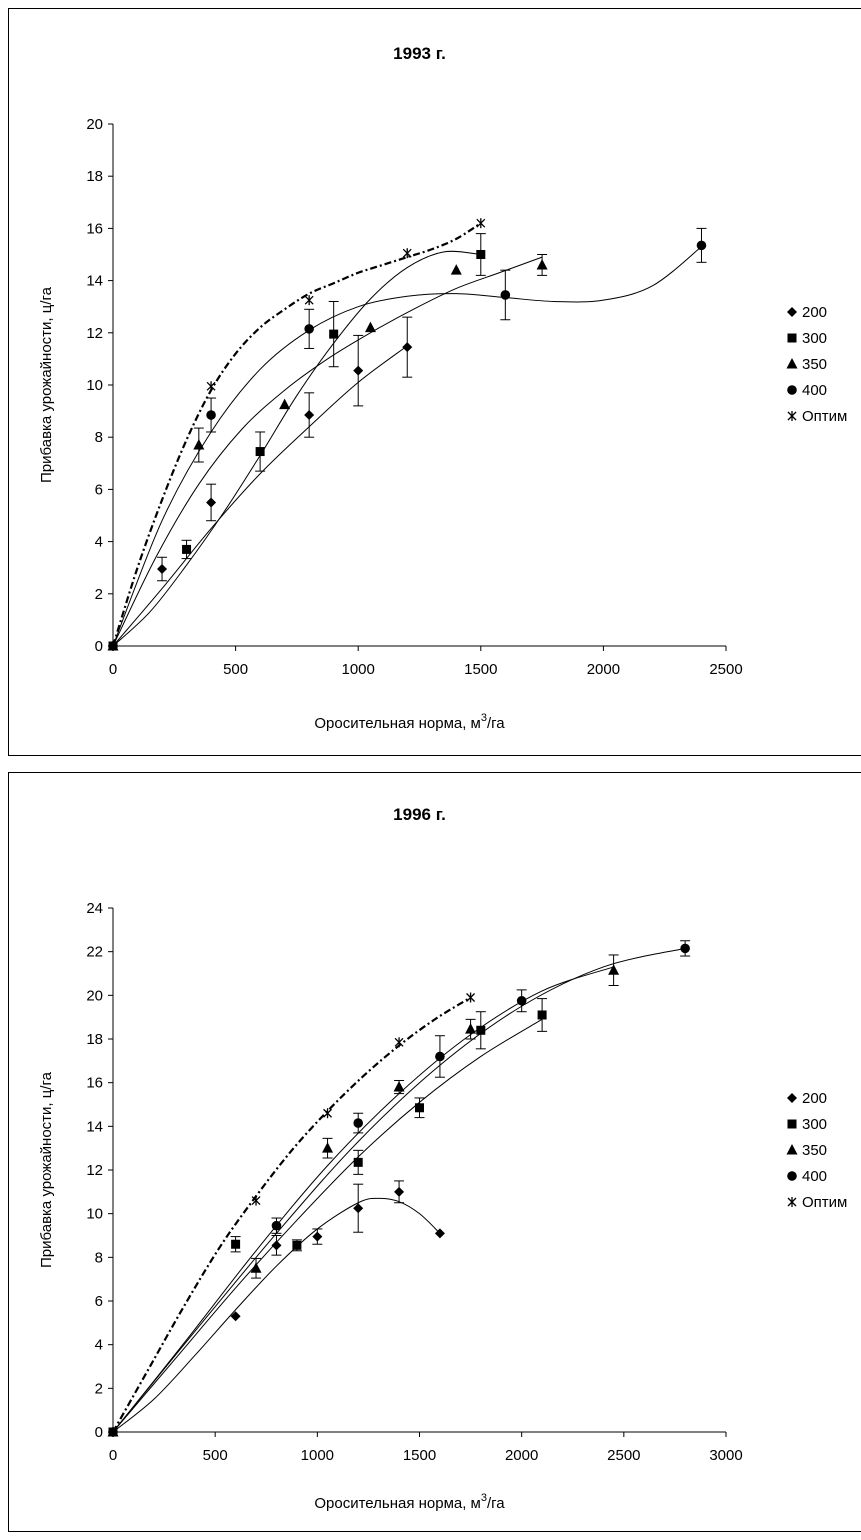  Describe the element at coordinates (419, 1455) in the screenshot. I see `x-tick-label: 1500` at that location.